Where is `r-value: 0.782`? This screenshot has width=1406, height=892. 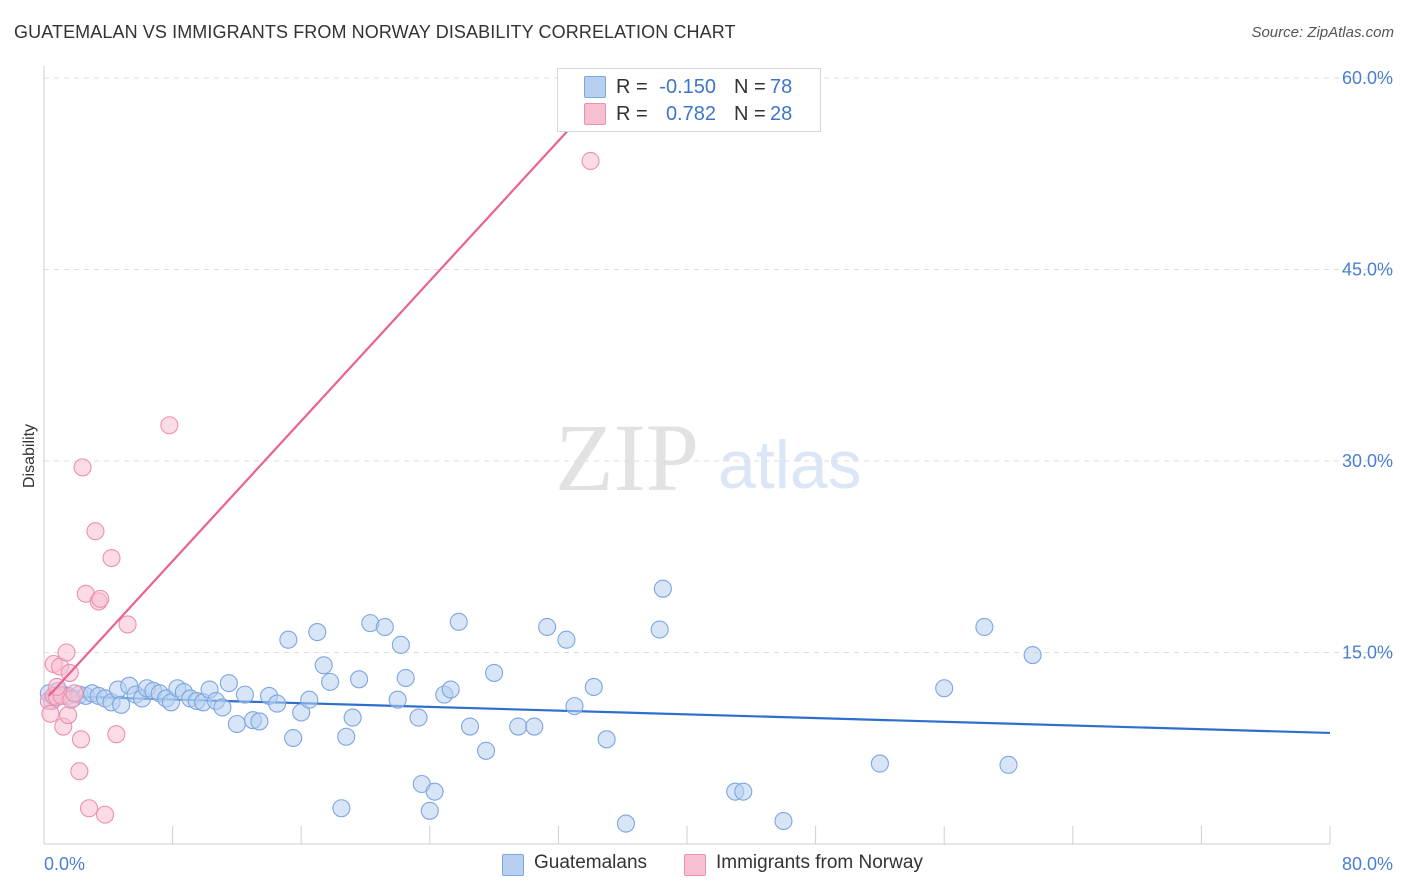
r-value: 0.782 is located at coordinates (690, 114).